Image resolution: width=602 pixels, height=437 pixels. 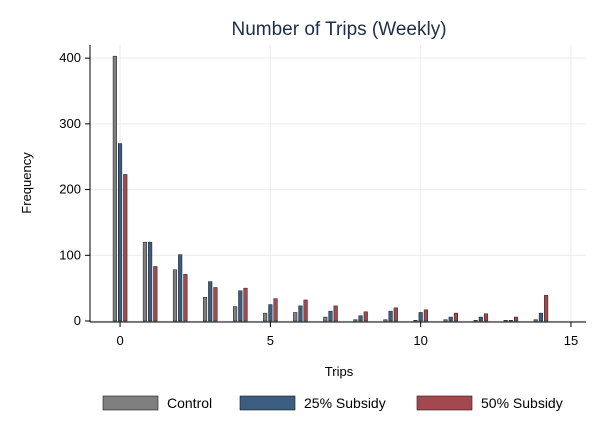 I want to click on legend-label: Control, so click(x=189, y=403).